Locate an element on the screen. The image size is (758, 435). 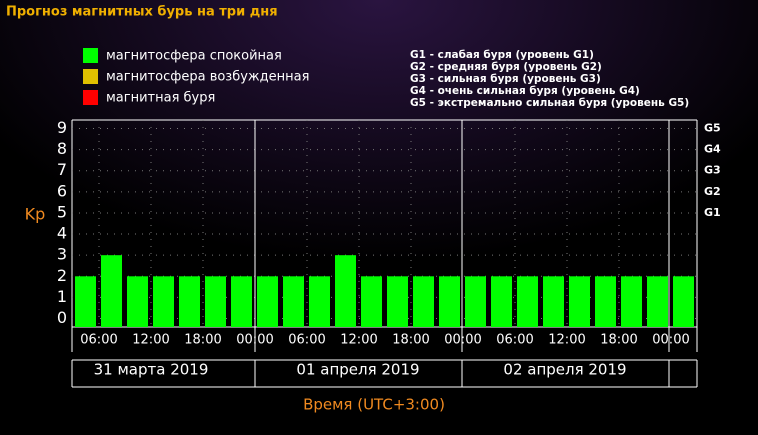
y-tick-label: 2 is located at coordinates (62, 275).